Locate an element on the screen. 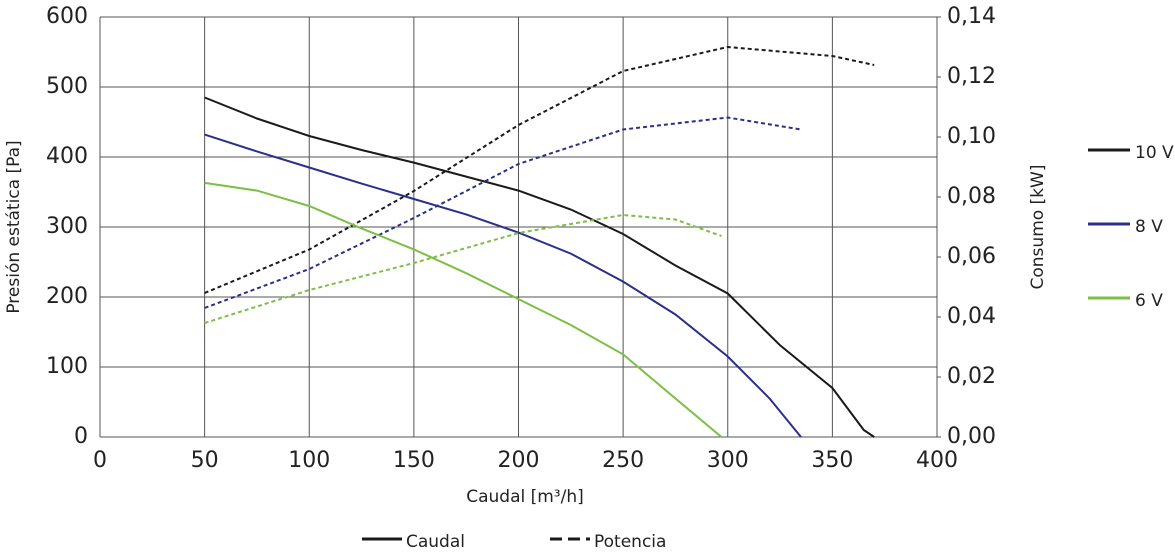 The width and height of the screenshot is (1175, 554). y-tick-label: 100 is located at coordinates (67, 366).